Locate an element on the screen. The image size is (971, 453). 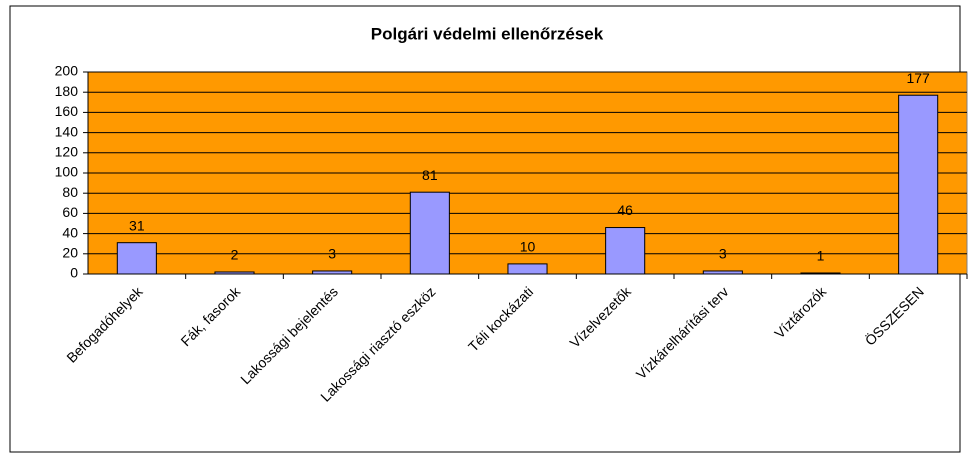
y-tick-label: 40 is located at coordinates (70, 232).